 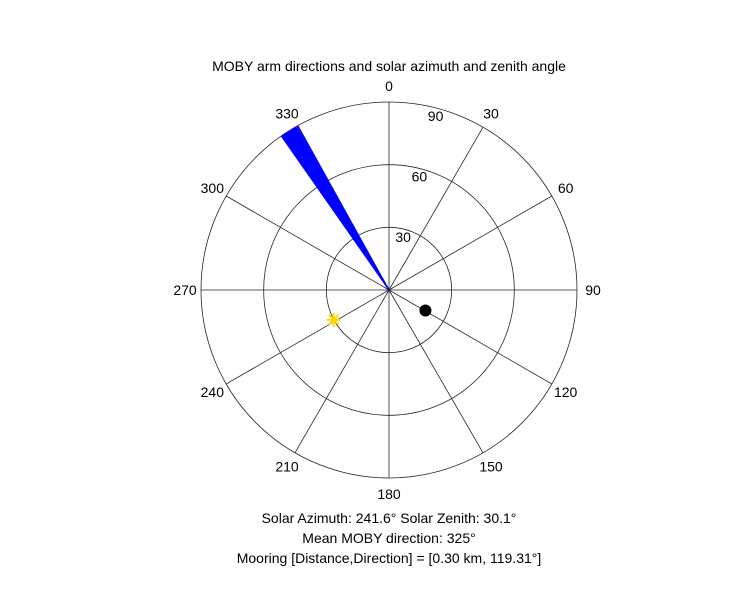 I want to click on angle-tick-label: 60, so click(x=566, y=188).